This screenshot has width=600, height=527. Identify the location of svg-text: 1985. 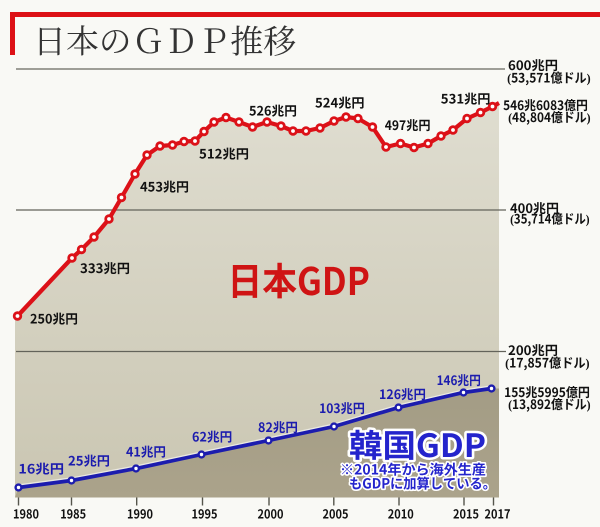
(73, 513).